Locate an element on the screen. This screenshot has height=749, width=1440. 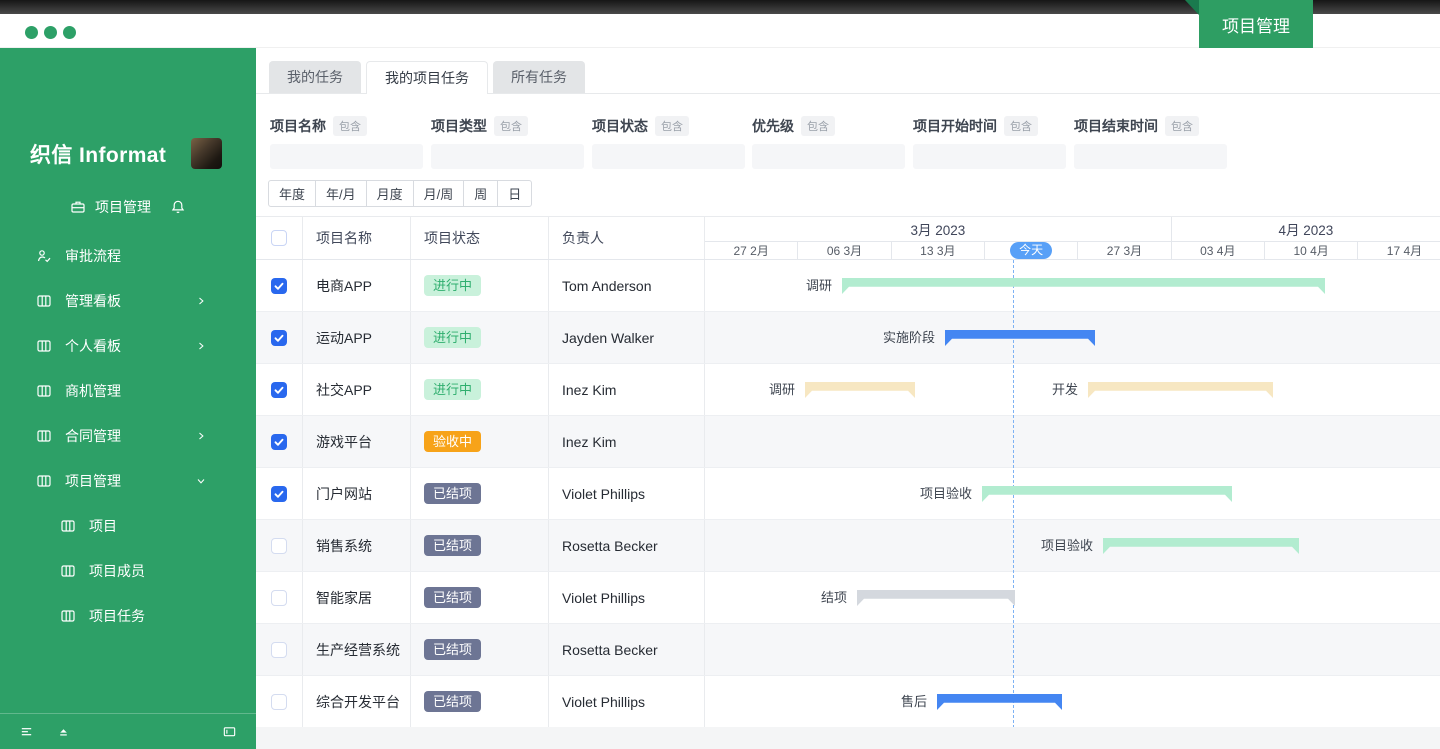
task-tabs: 我的任务 我的项目任务 所有任务 is located at coordinates (427, 77).